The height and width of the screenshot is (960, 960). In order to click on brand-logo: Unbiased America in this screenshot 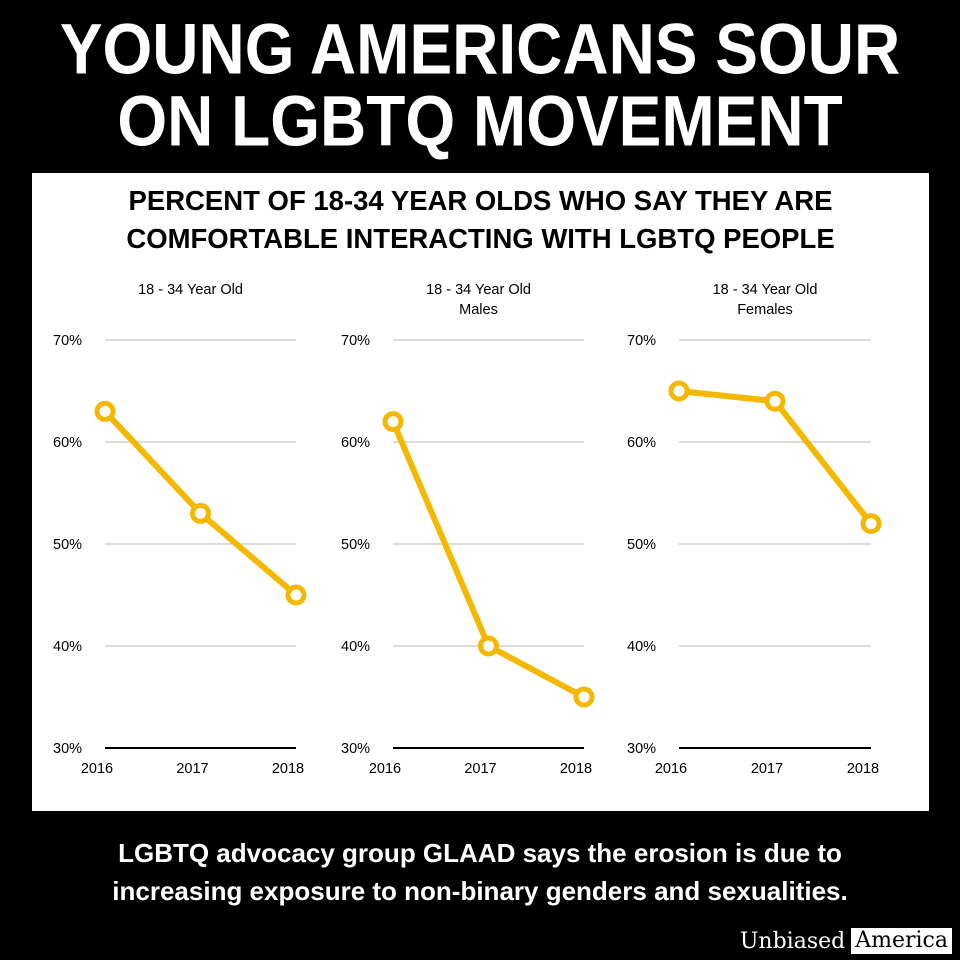, I will do `click(846, 941)`.